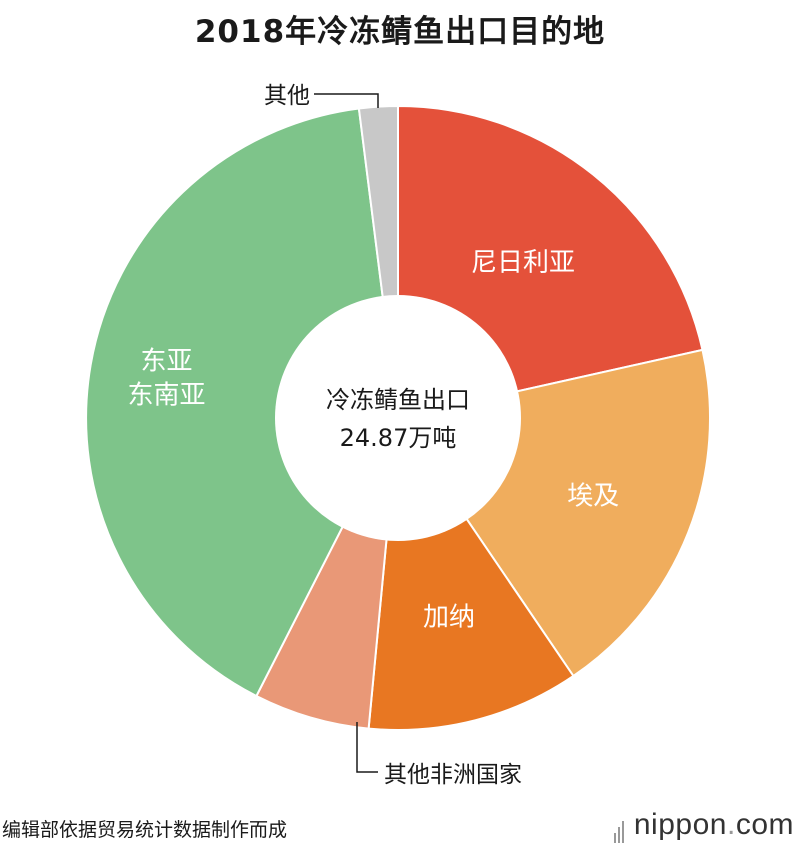 The width and height of the screenshot is (800, 850). I want to click on source-note: 编辑部依据贸易统计数据制作而成, so click(145, 830).